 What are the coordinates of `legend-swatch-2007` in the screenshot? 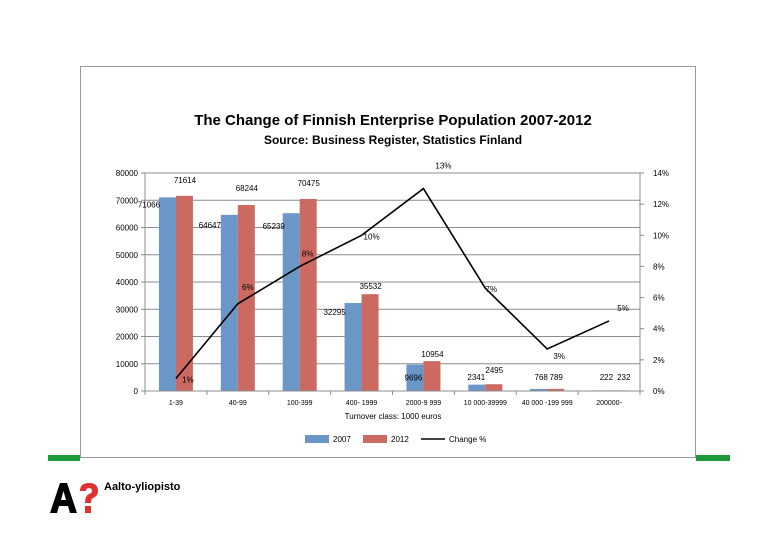 It's located at (317, 439).